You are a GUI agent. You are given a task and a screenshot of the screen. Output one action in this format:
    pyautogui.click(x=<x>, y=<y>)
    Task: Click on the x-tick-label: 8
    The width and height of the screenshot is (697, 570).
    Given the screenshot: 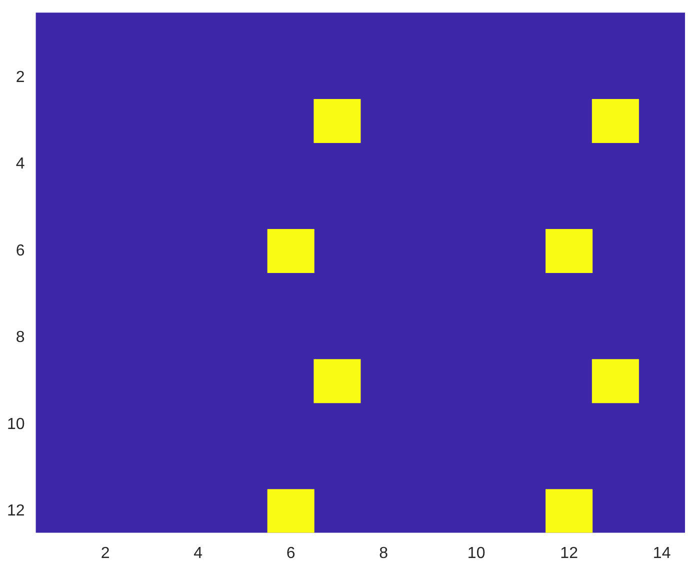 What is the action you would take?
    pyautogui.click(x=383, y=553)
    